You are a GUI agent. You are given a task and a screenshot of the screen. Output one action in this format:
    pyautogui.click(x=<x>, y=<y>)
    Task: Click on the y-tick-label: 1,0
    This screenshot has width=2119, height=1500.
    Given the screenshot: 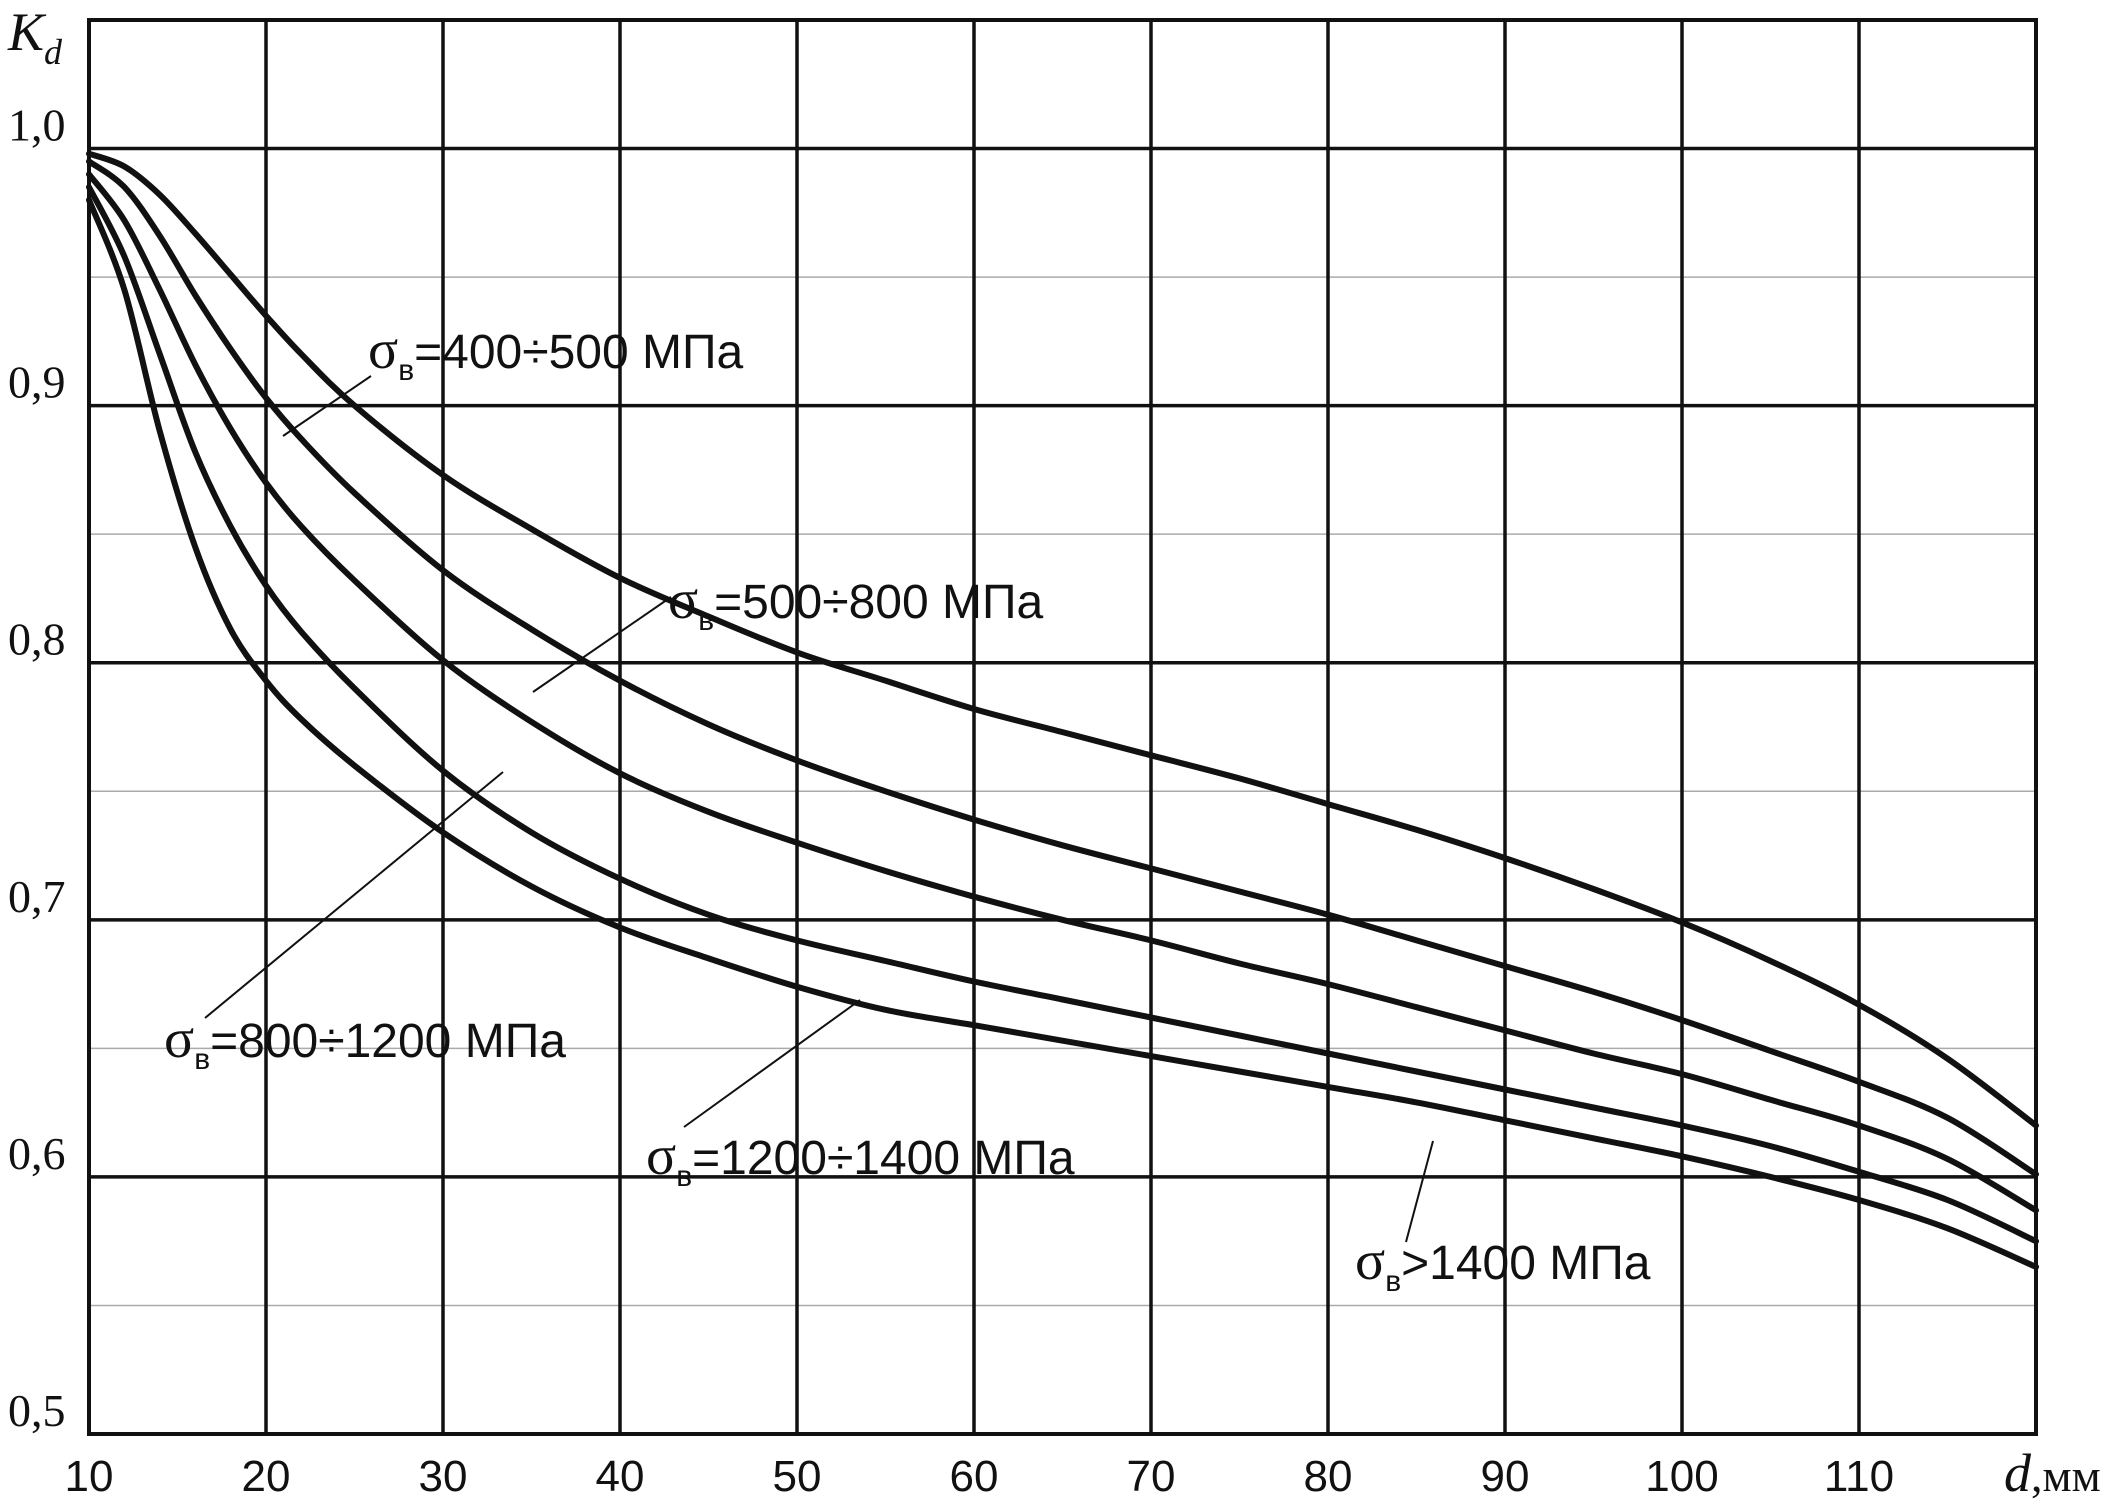 What is the action you would take?
    pyautogui.click(x=37, y=125)
    